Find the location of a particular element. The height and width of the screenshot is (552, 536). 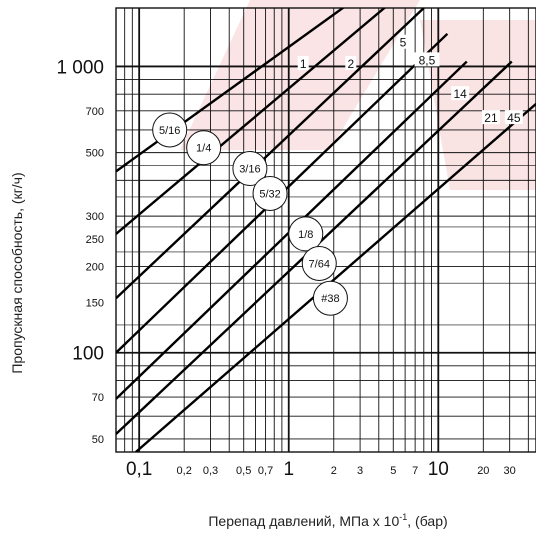

y-tick-label: 150 is located at coordinates (95, 303).